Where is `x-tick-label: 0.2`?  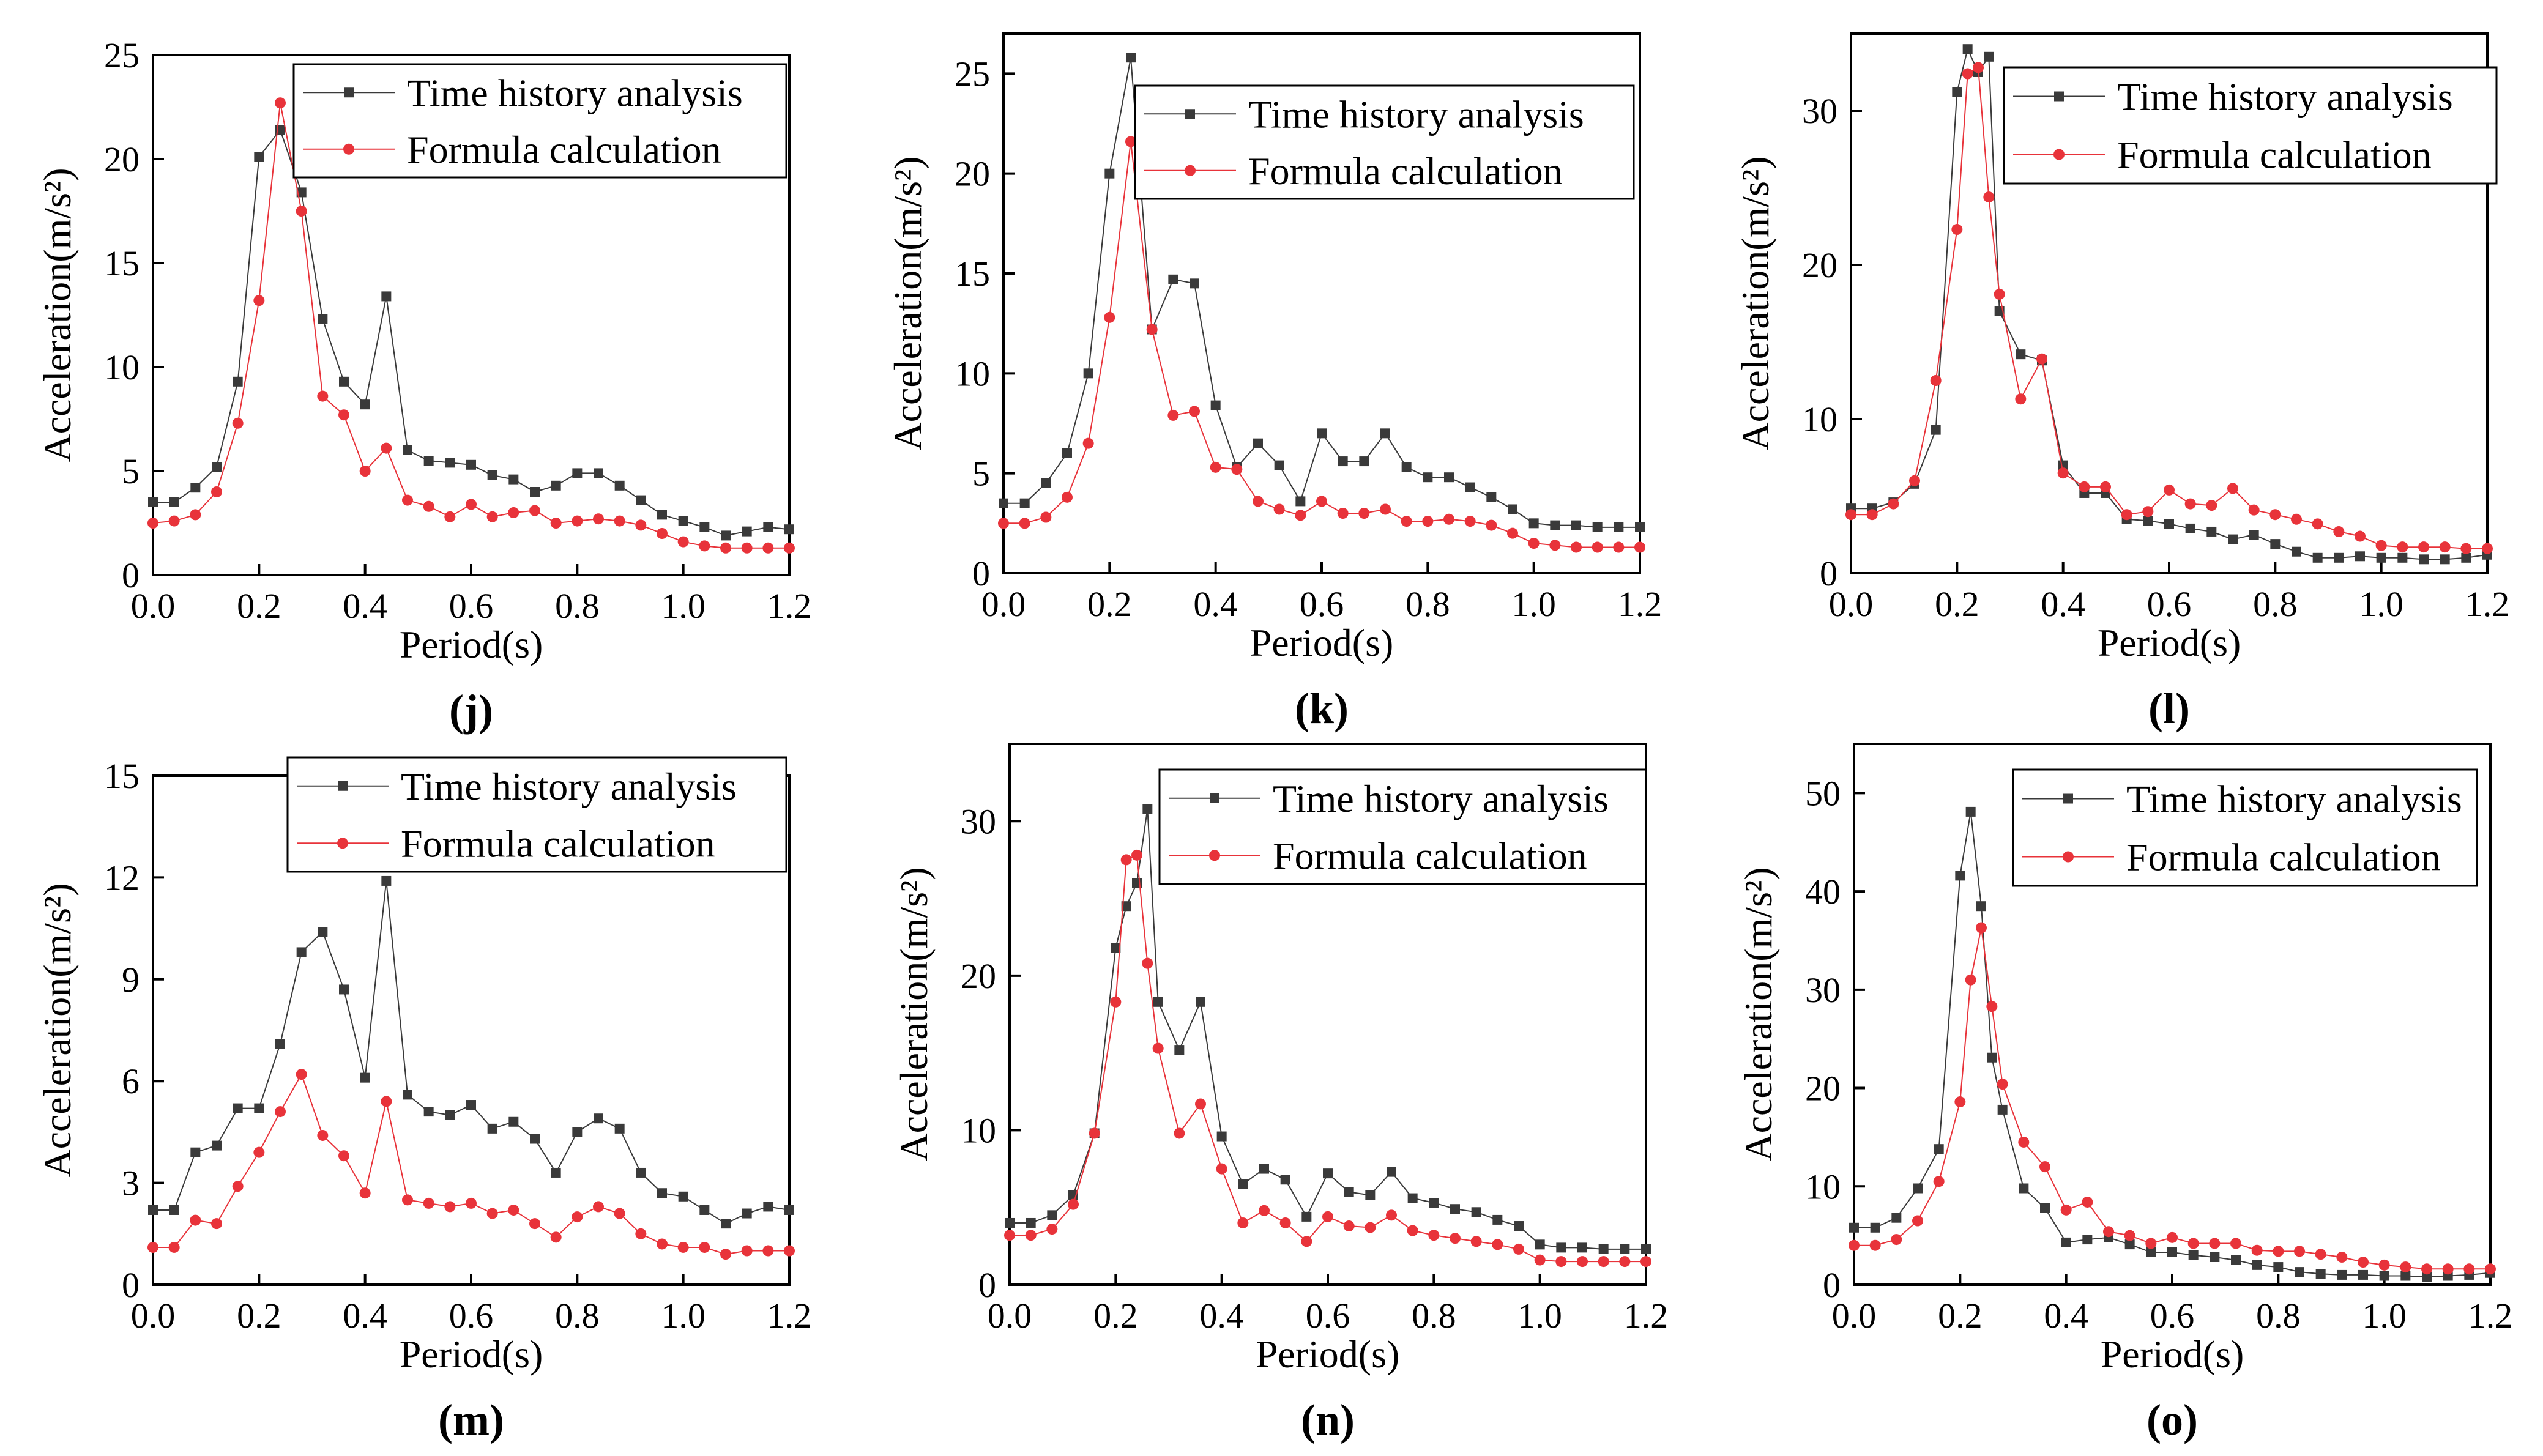
x-tick-label: 0.2 is located at coordinates (1109, 604).